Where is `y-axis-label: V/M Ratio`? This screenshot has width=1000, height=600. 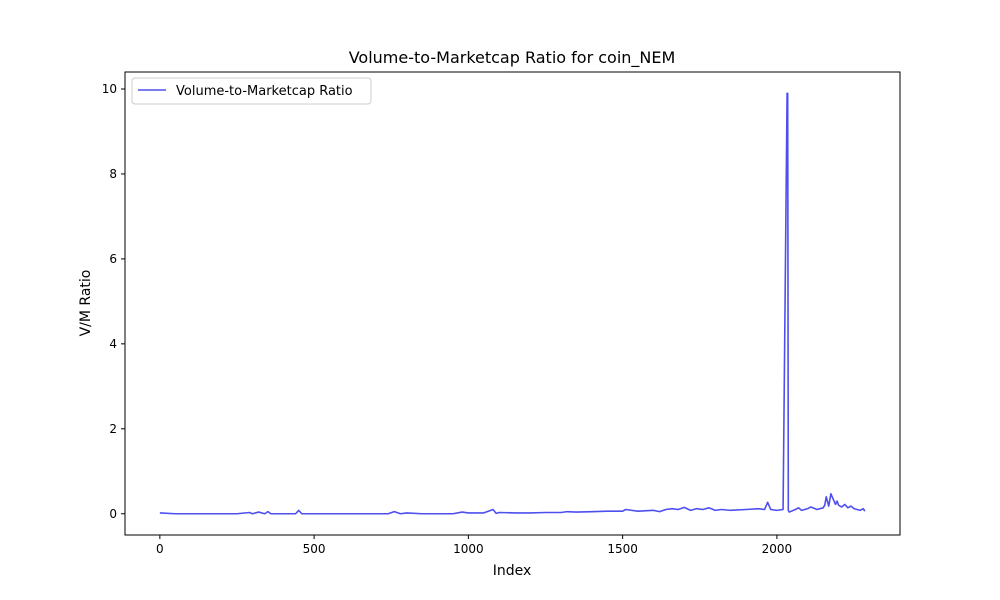 y-axis-label: V/M Ratio is located at coordinates (86, 303).